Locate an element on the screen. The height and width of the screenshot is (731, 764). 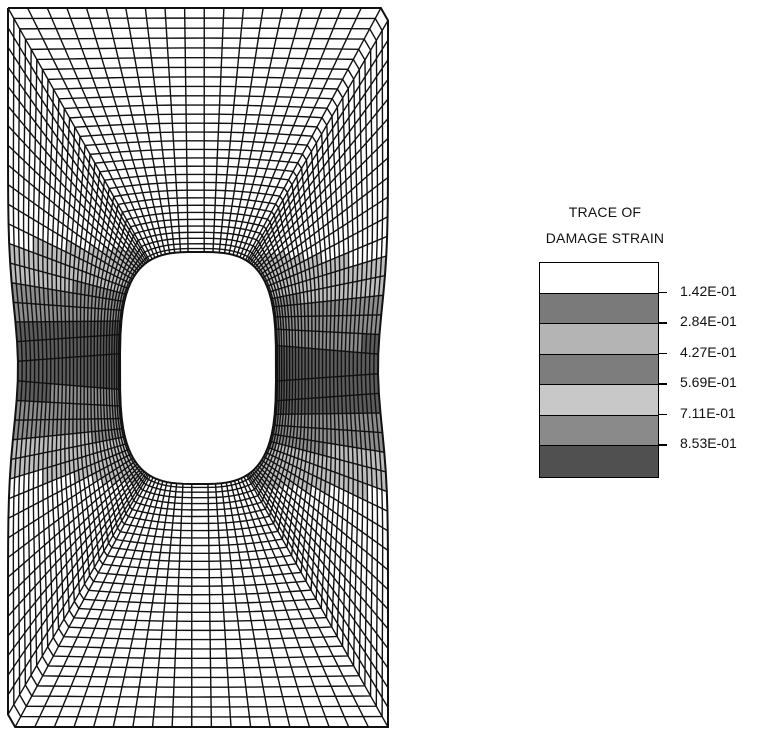
legend-band is located at coordinates (599, 278).